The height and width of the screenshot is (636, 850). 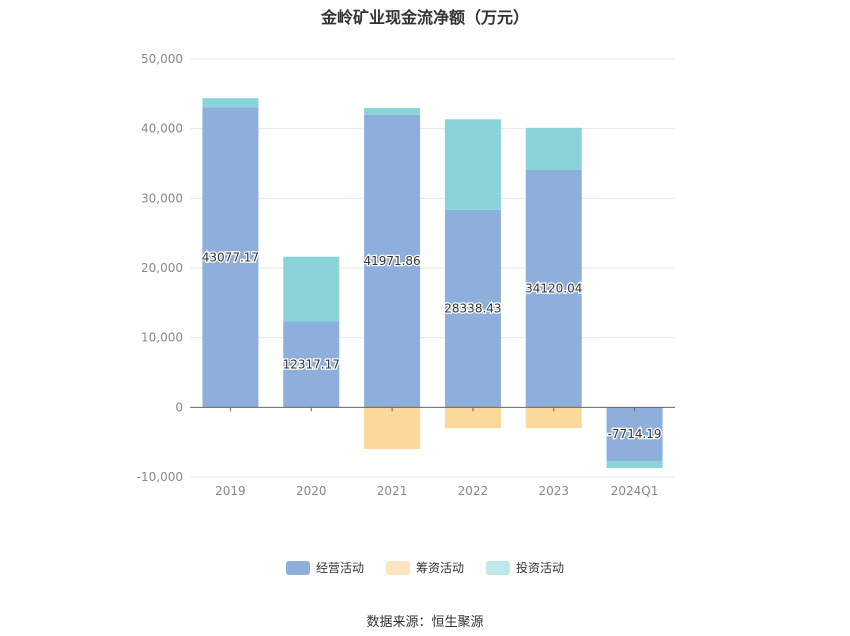 I want to click on data-label: 12317.17, so click(x=311, y=364).